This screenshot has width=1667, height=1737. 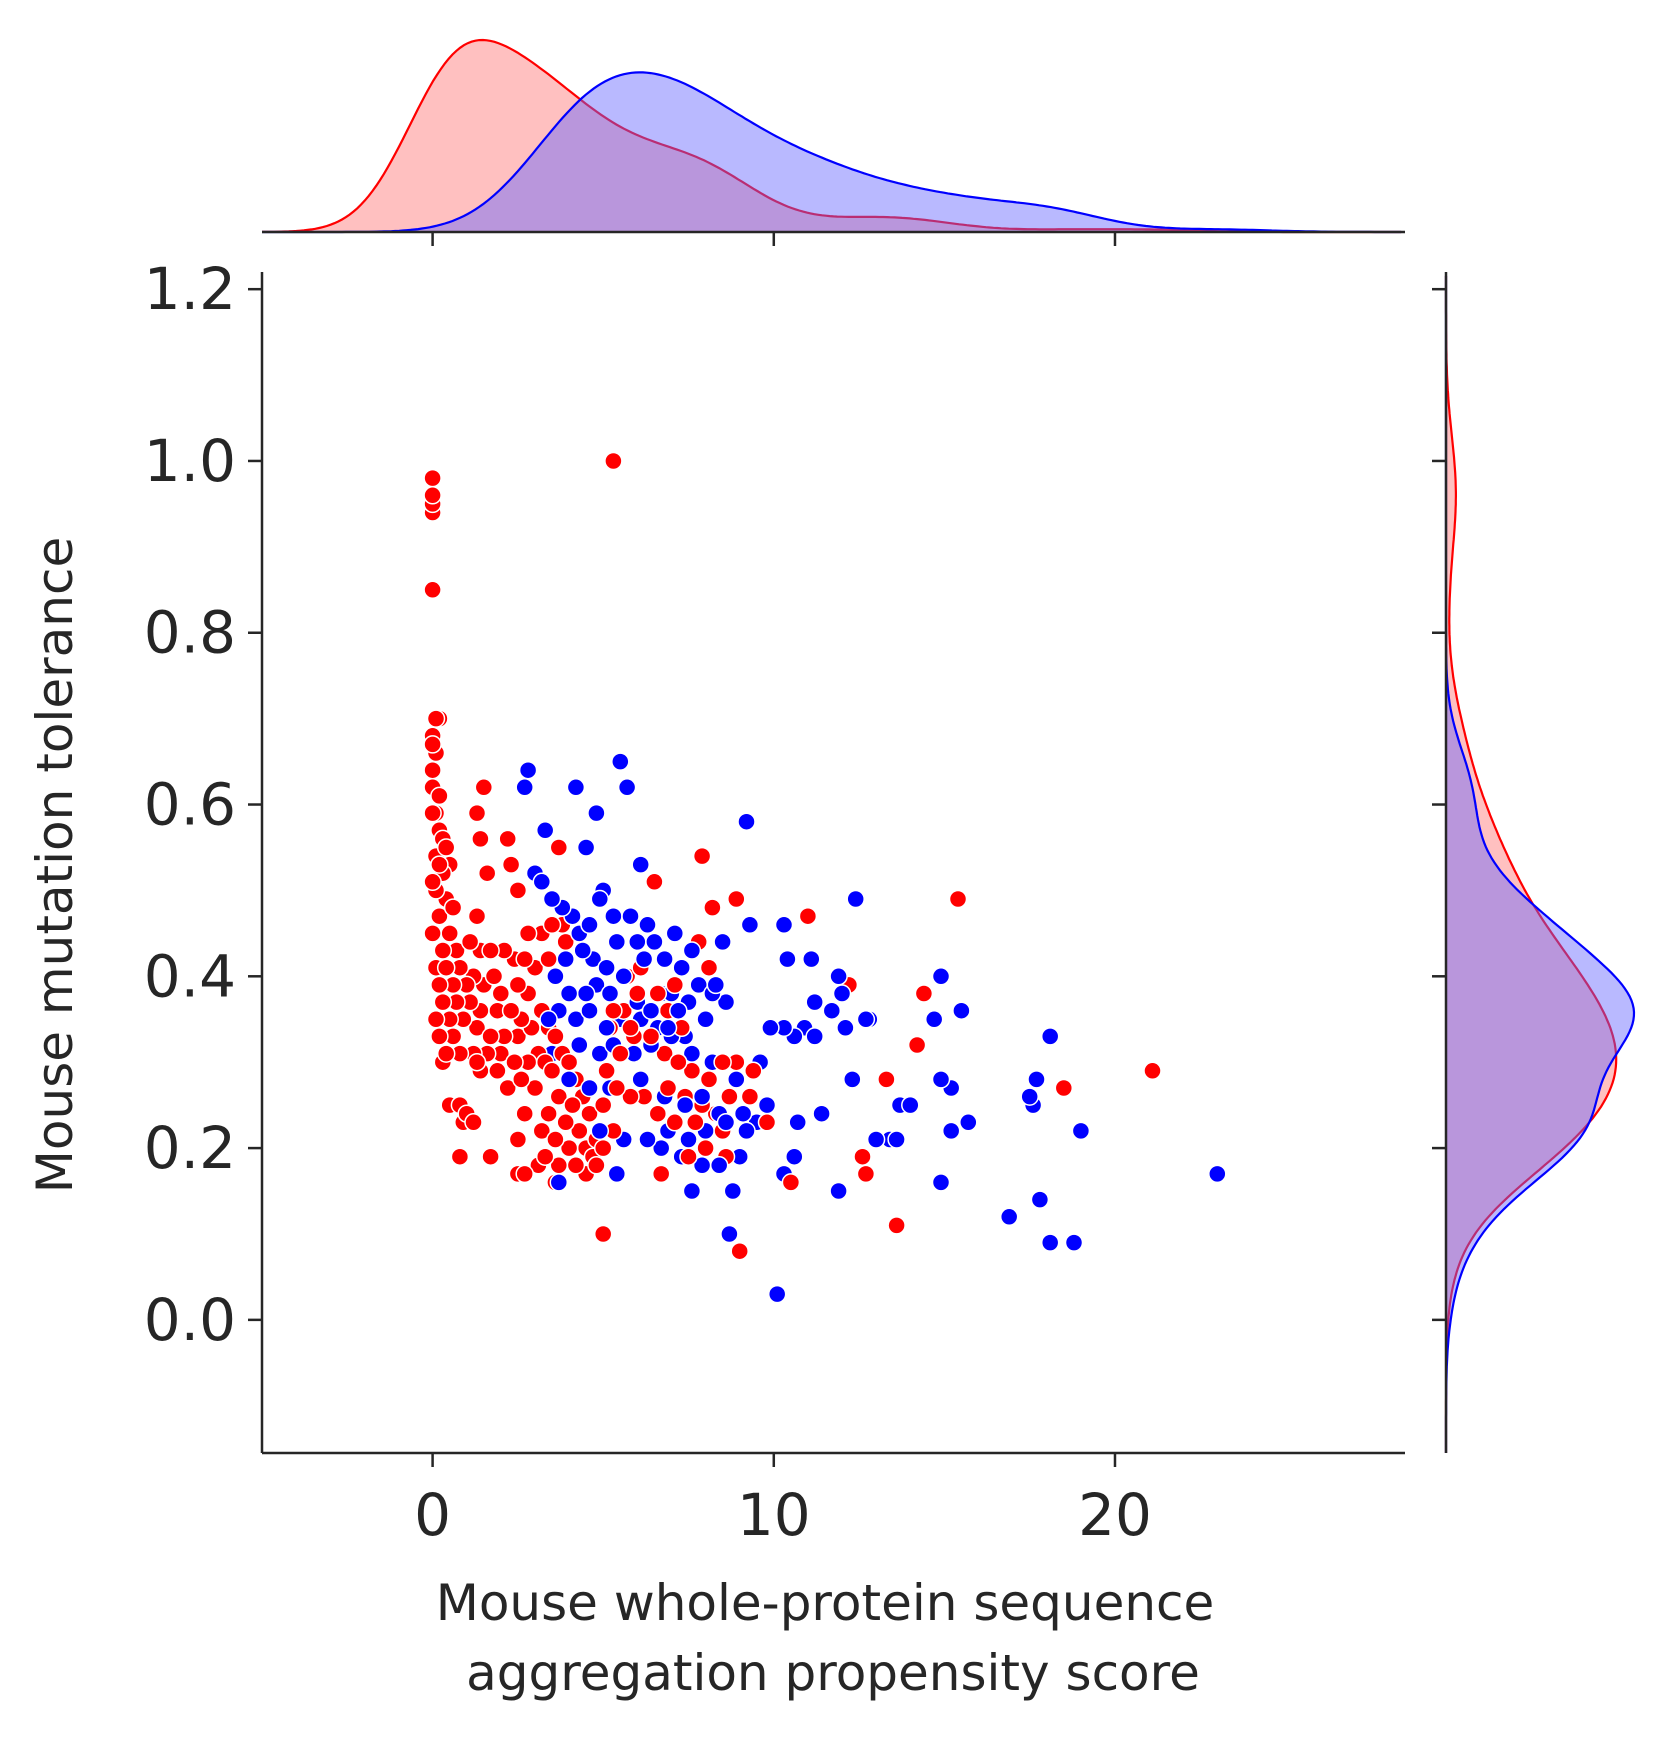 I want to click on right-marginal-kde, so click(x=1540, y=864).